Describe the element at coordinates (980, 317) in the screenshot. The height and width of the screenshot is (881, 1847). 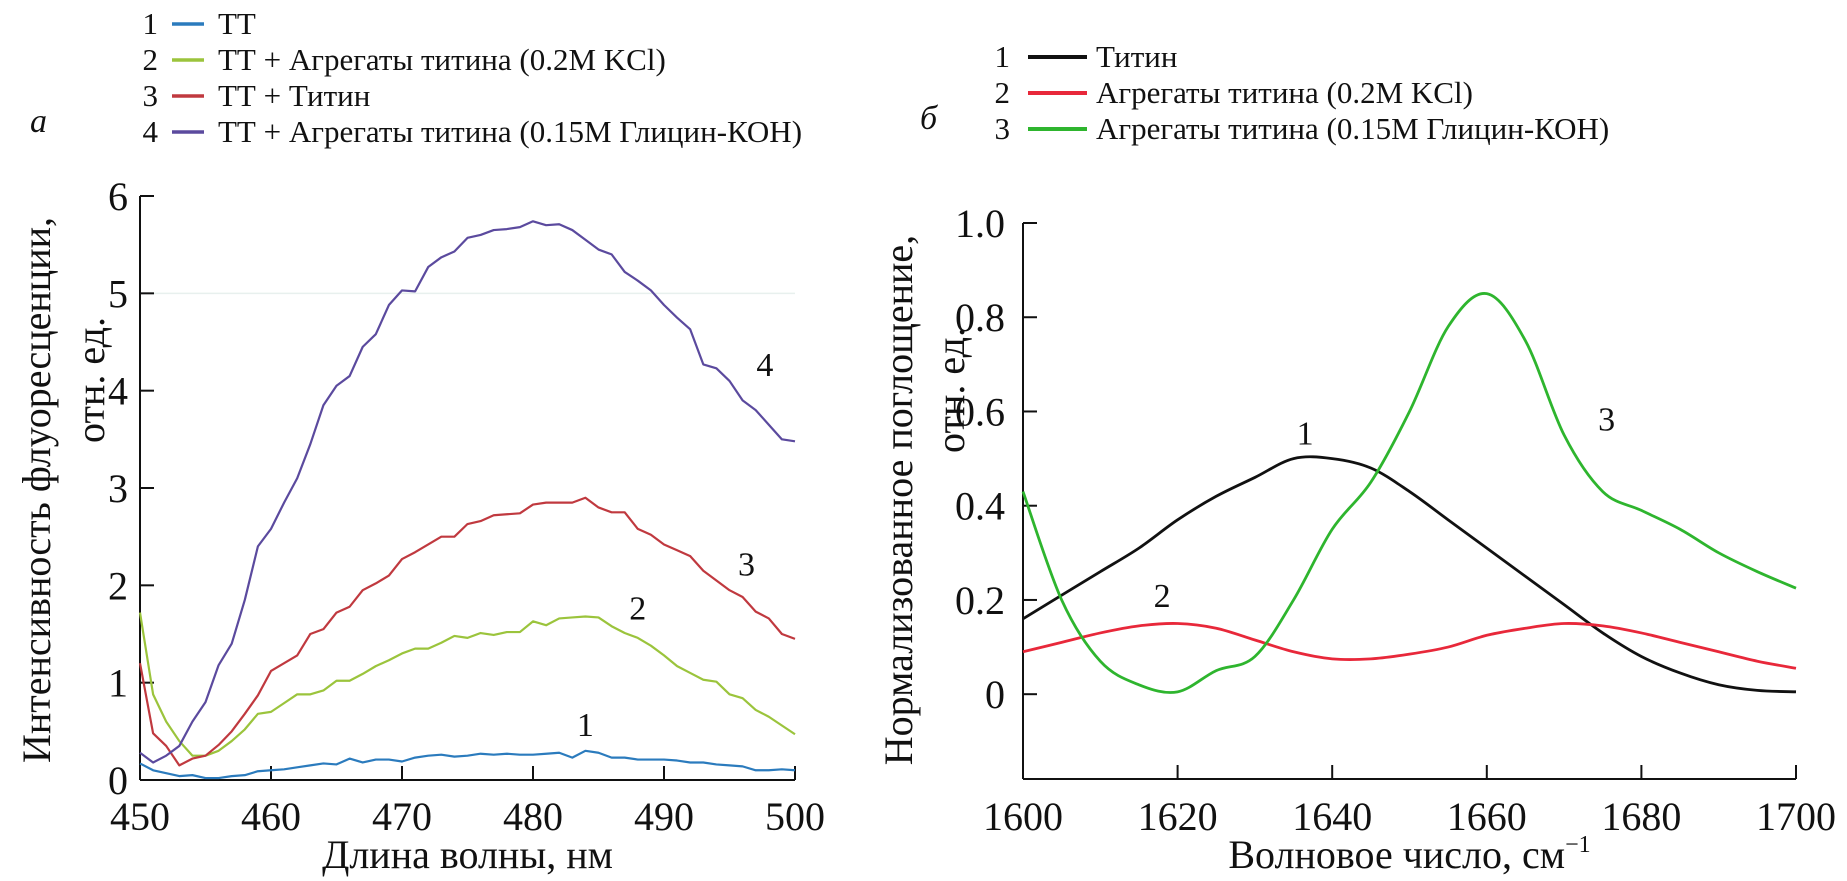
I see `y-tick-label: 0.8` at that location.